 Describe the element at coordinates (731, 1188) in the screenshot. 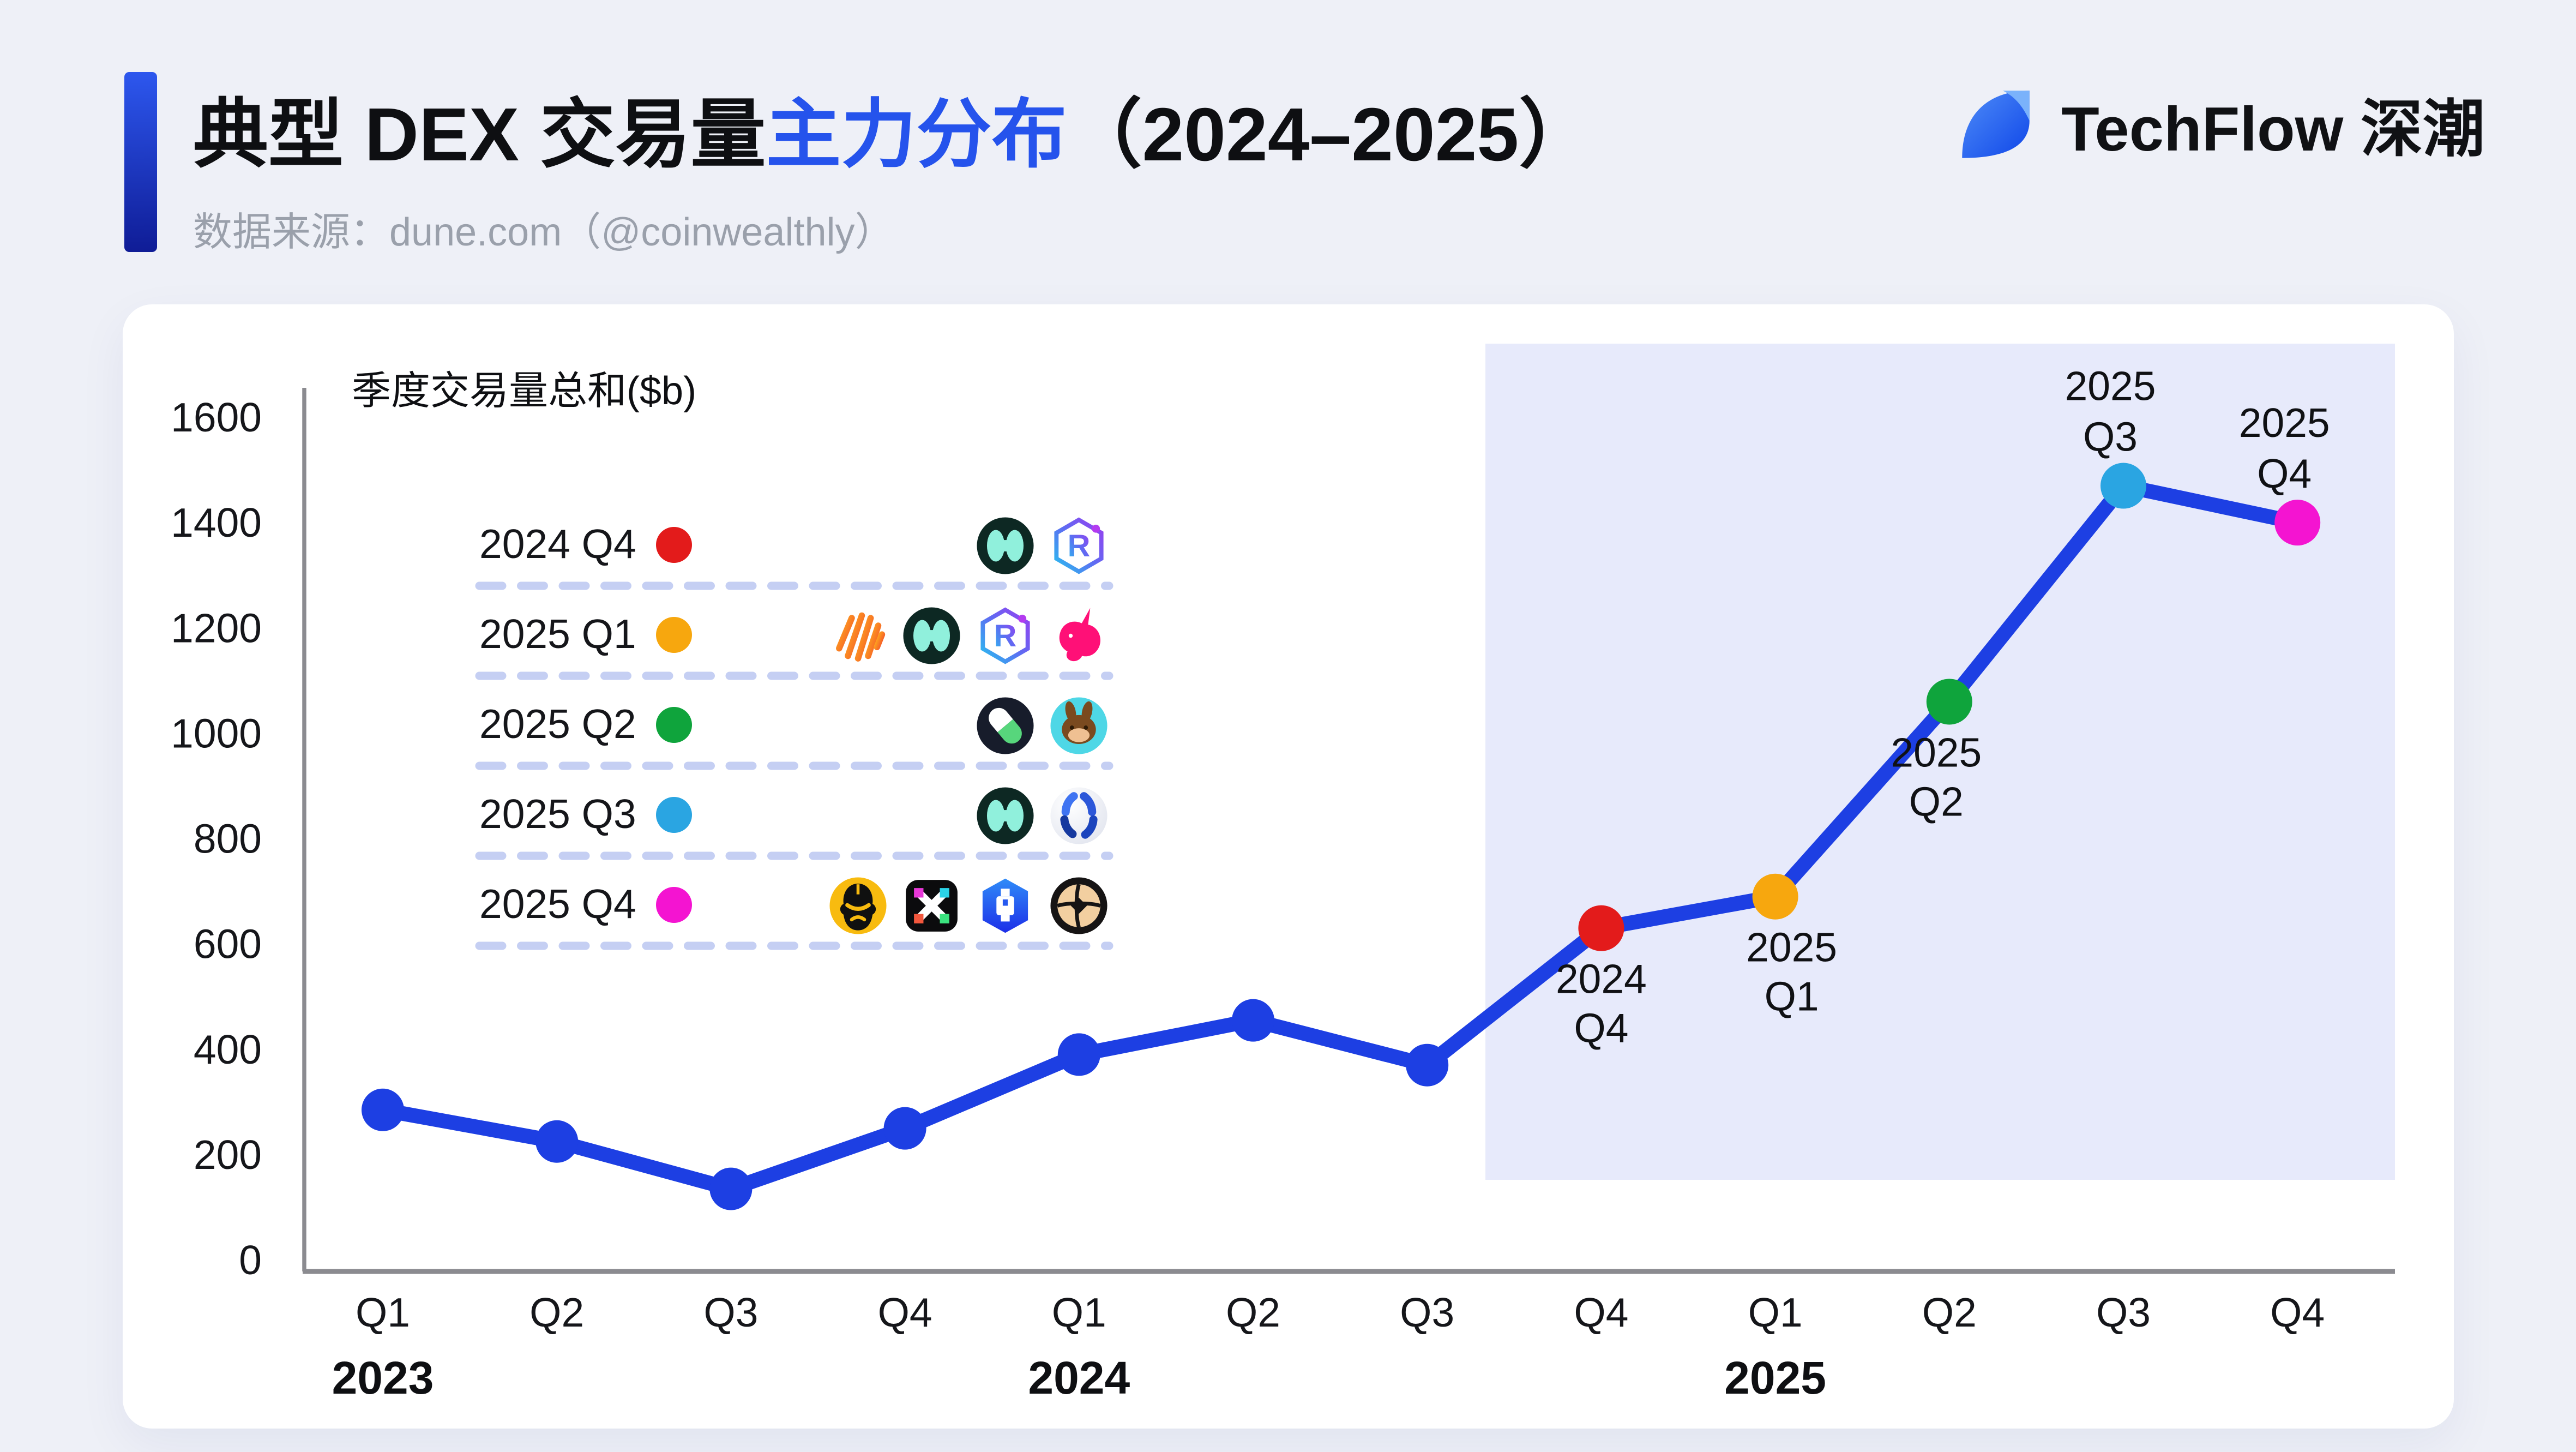

I see `data-point-2023-q3` at that location.